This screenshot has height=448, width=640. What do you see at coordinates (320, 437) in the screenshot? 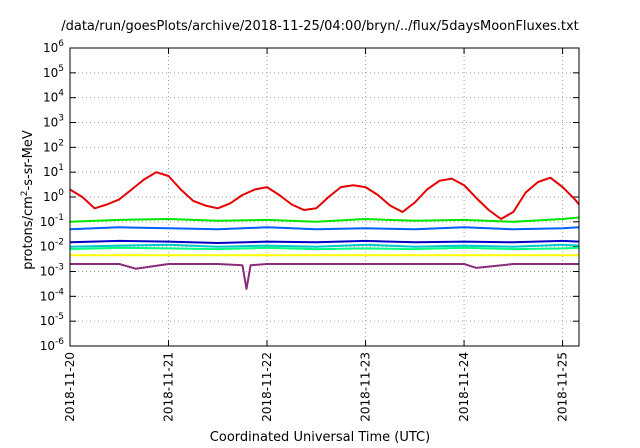
I see `x-axis-label: Coordinated Universal Time (UTC)` at bounding box center [320, 437].